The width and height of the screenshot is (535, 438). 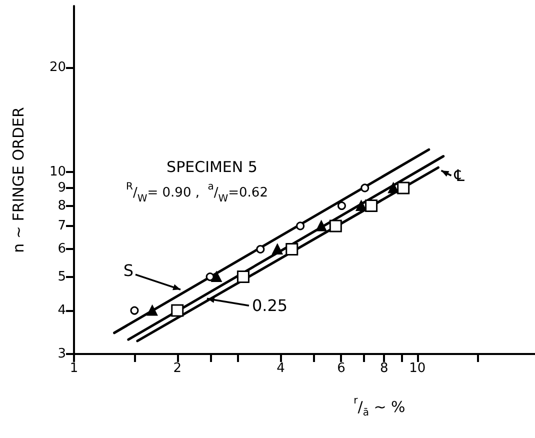 What do you see at coordinates (280, 368) in the screenshot?
I see `x-tick-label: 4` at bounding box center [280, 368].